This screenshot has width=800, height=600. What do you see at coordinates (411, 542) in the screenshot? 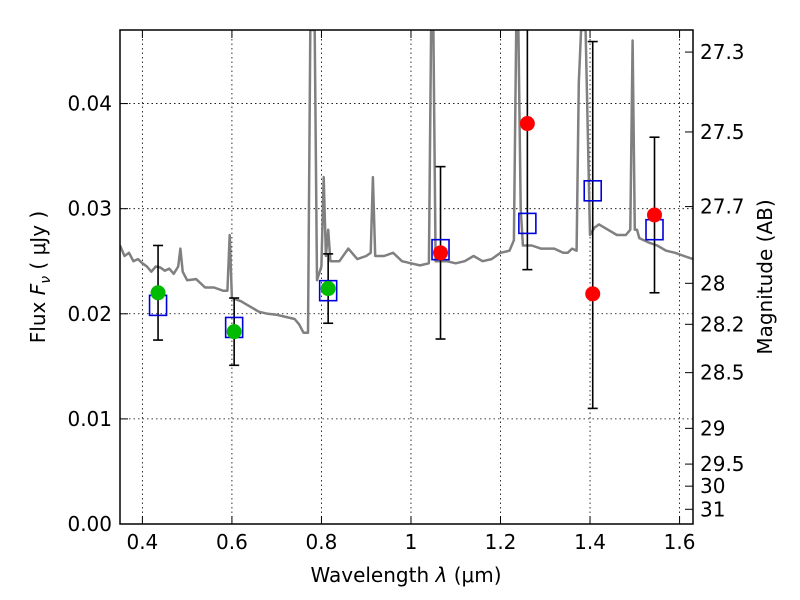
I see `x-tick-label: 1` at bounding box center [411, 542].